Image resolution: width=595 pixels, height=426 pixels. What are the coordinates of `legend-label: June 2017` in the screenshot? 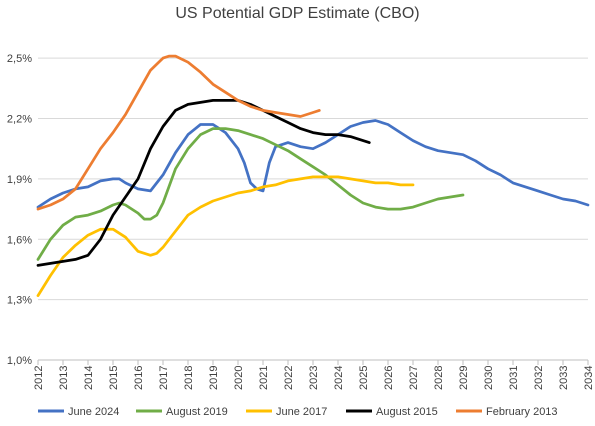 It's located at (301, 412).